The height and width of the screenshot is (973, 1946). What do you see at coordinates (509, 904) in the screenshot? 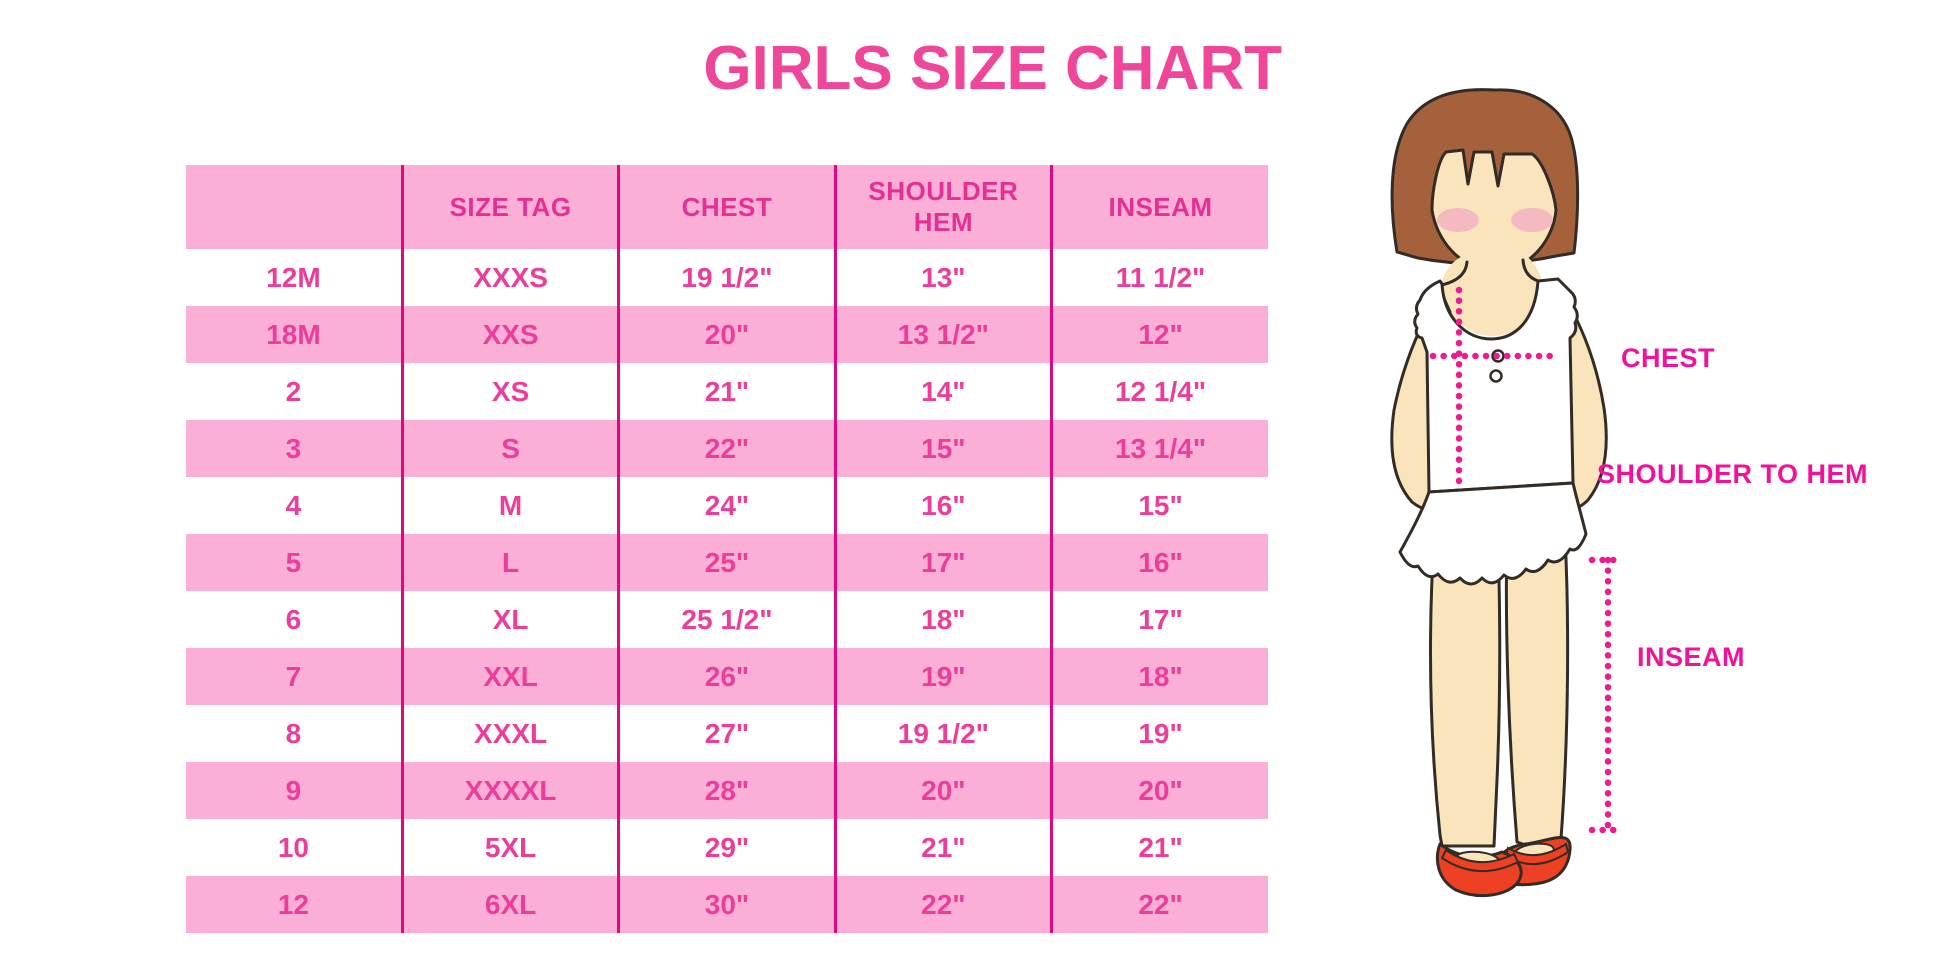
I see `table-cell: 6XL` at bounding box center [509, 904].